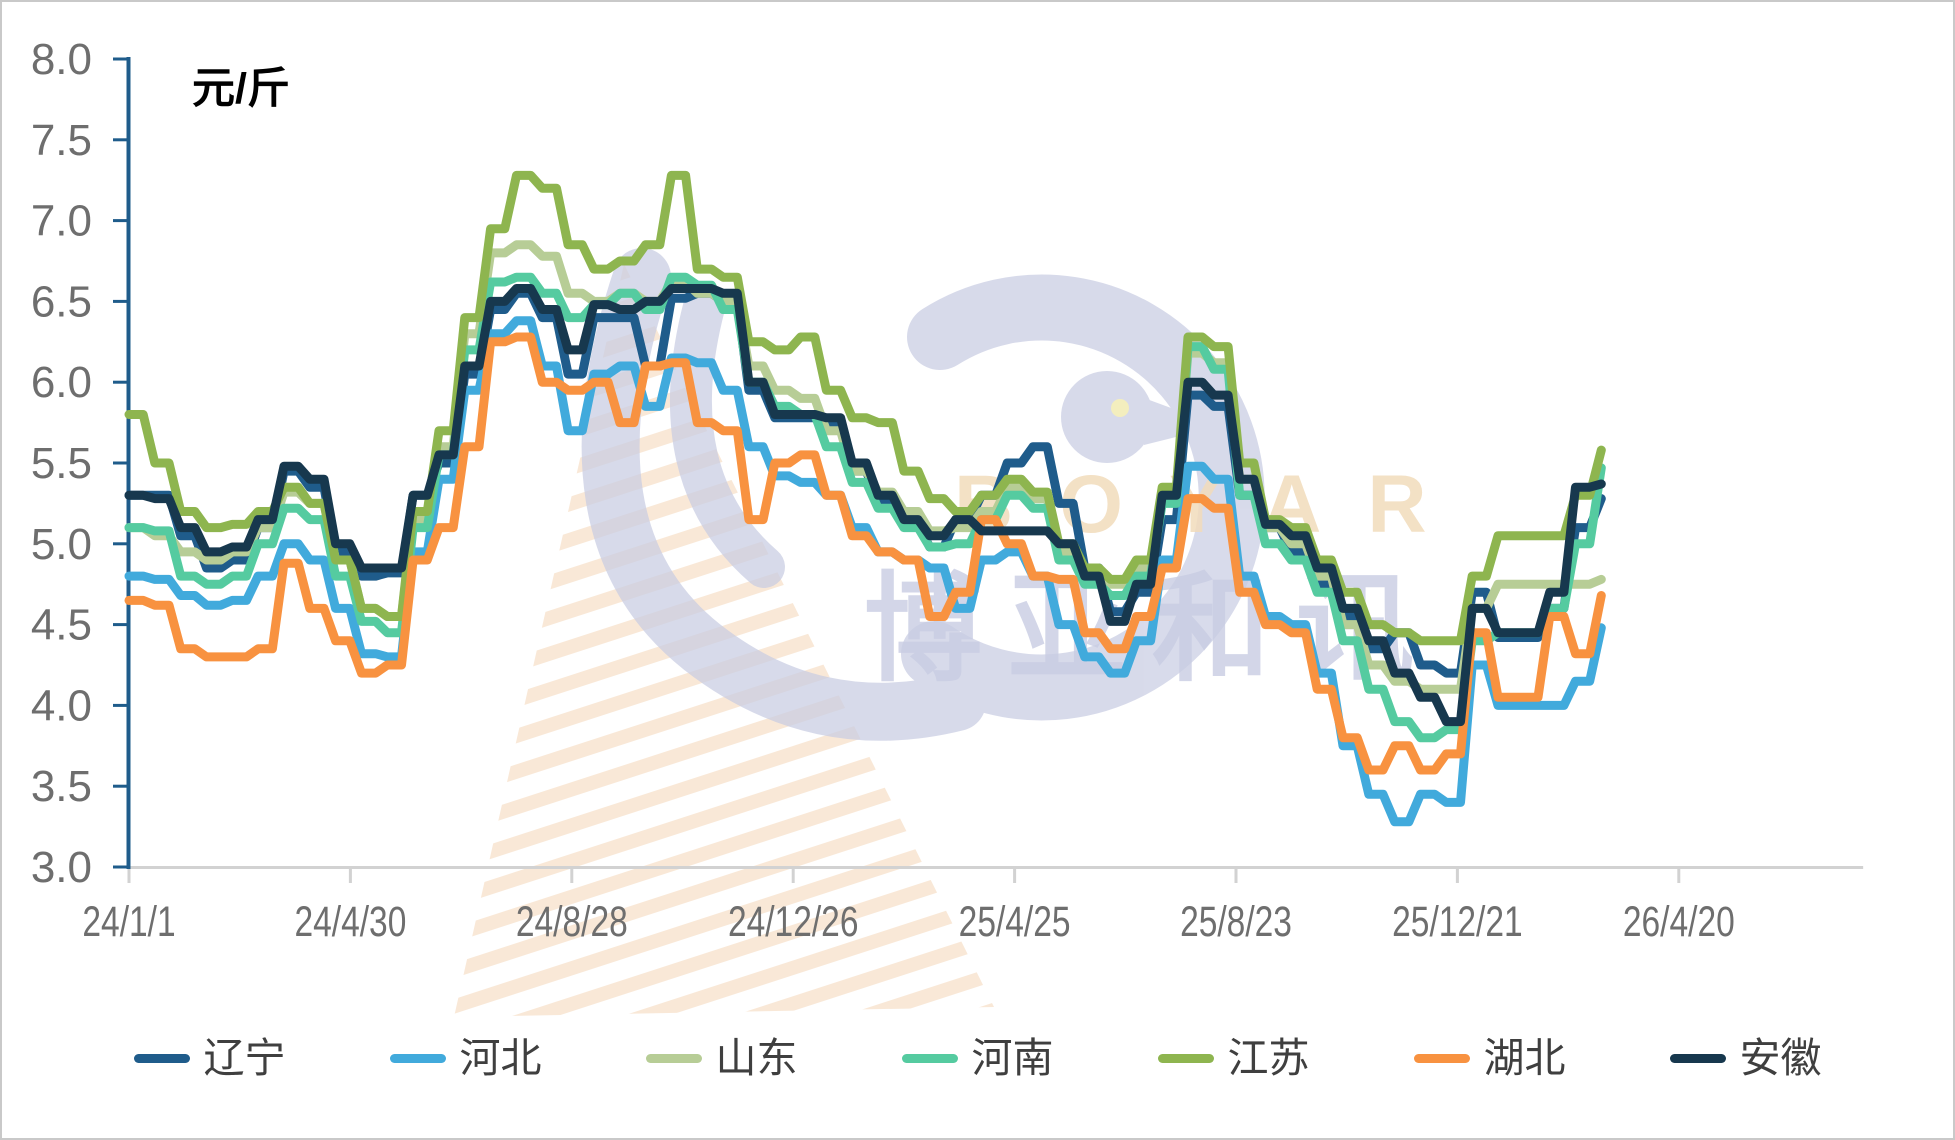 The width and height of the screenshot is (1955, 1140). I want to click on legend: 辽宁 河北 山东 河南 江苏 湖北 安徽, so click(977, 1058).